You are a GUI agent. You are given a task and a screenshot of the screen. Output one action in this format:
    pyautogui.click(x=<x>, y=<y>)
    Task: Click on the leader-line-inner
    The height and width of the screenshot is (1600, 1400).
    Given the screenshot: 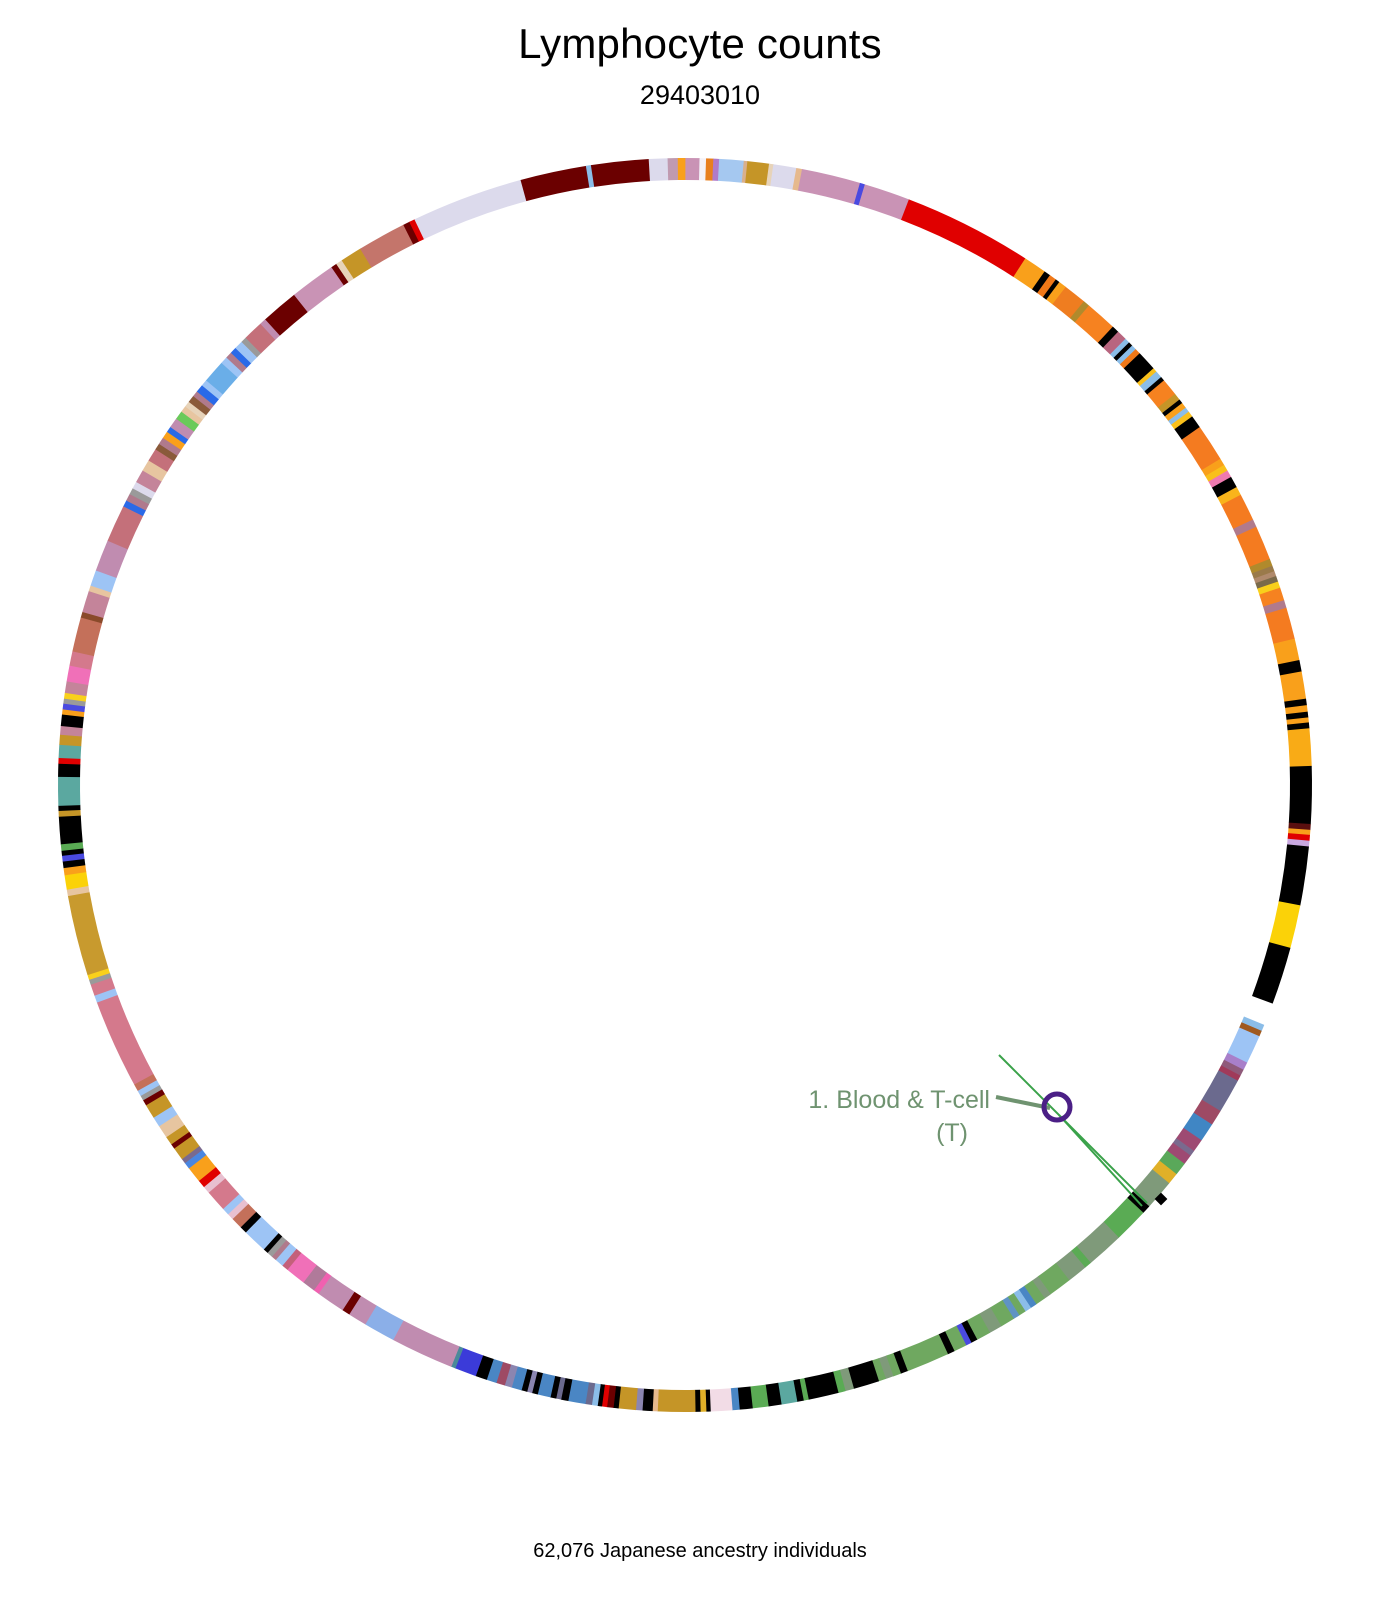 What is the action you would take?
    pyautogui.click(x=1100, y=1160)
    